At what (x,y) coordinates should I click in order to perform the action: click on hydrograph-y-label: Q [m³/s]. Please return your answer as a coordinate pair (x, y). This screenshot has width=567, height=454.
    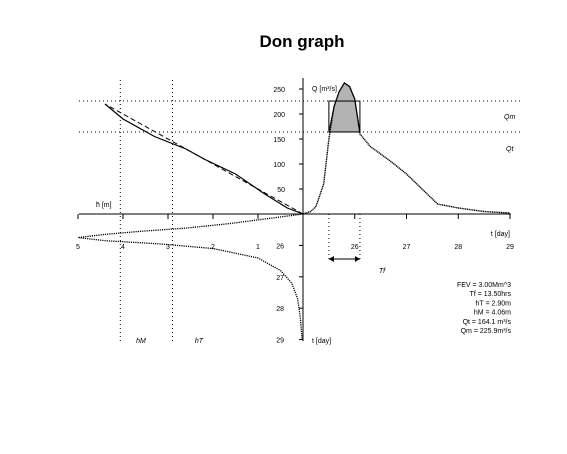
    Looking at the image, I should click on (324, 89).